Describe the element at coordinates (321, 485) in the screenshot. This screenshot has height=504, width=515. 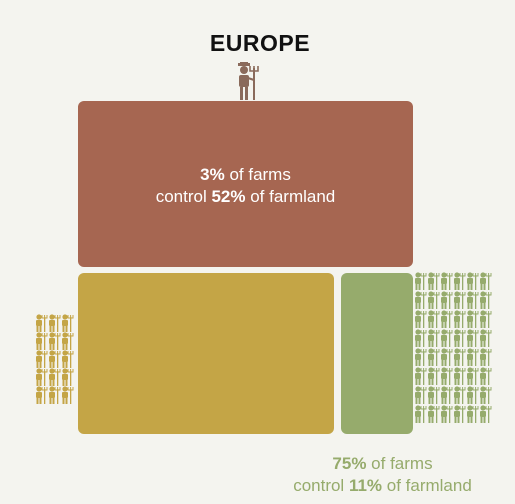
I see `small-farmland-control-text: control` at that location.